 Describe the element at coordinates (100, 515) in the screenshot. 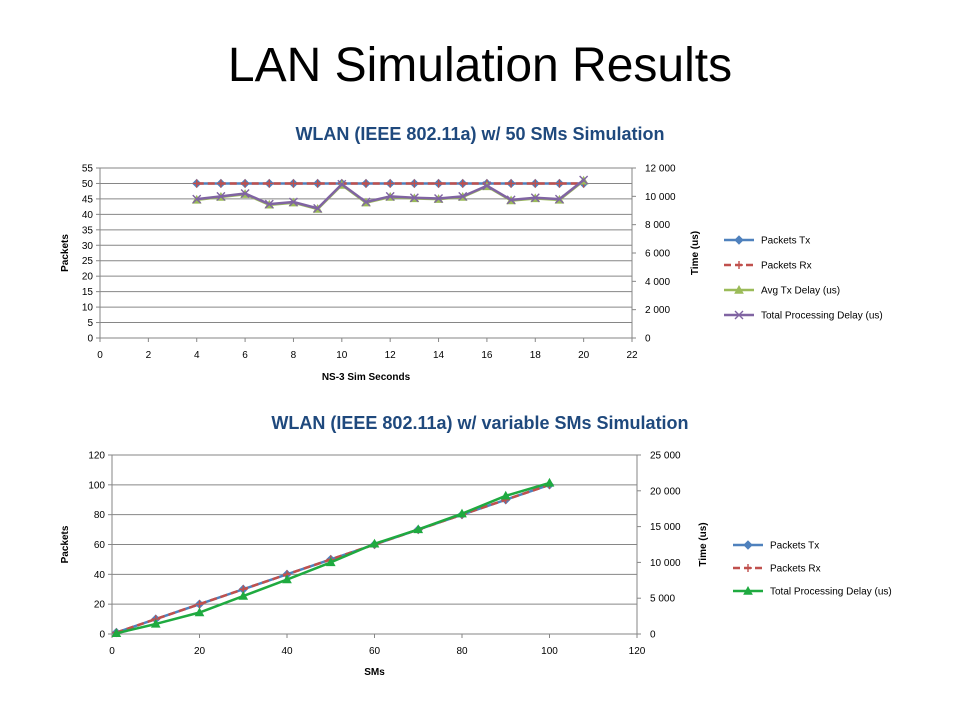

I see `chart2-y-tick-label: 80` at that location.